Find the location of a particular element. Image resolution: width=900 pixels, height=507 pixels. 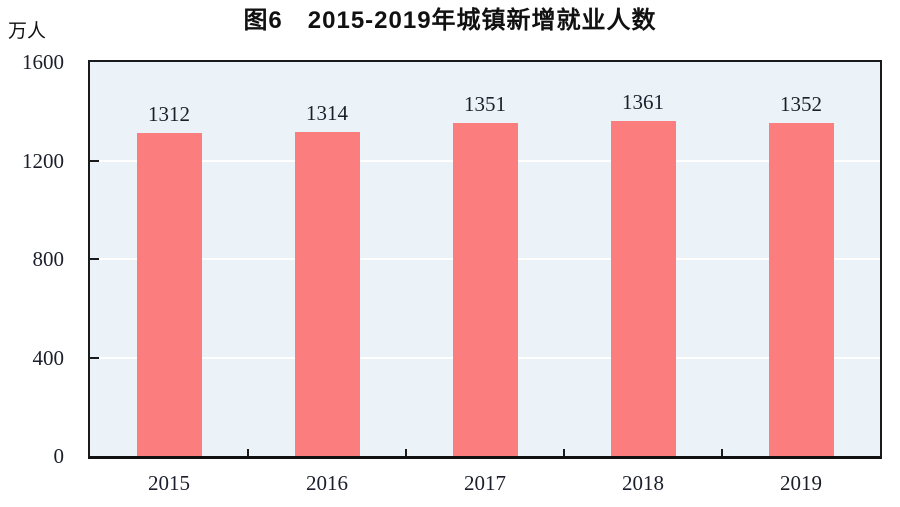

bar-value-label-2018: 1361 is located at coordinates (643, 102).